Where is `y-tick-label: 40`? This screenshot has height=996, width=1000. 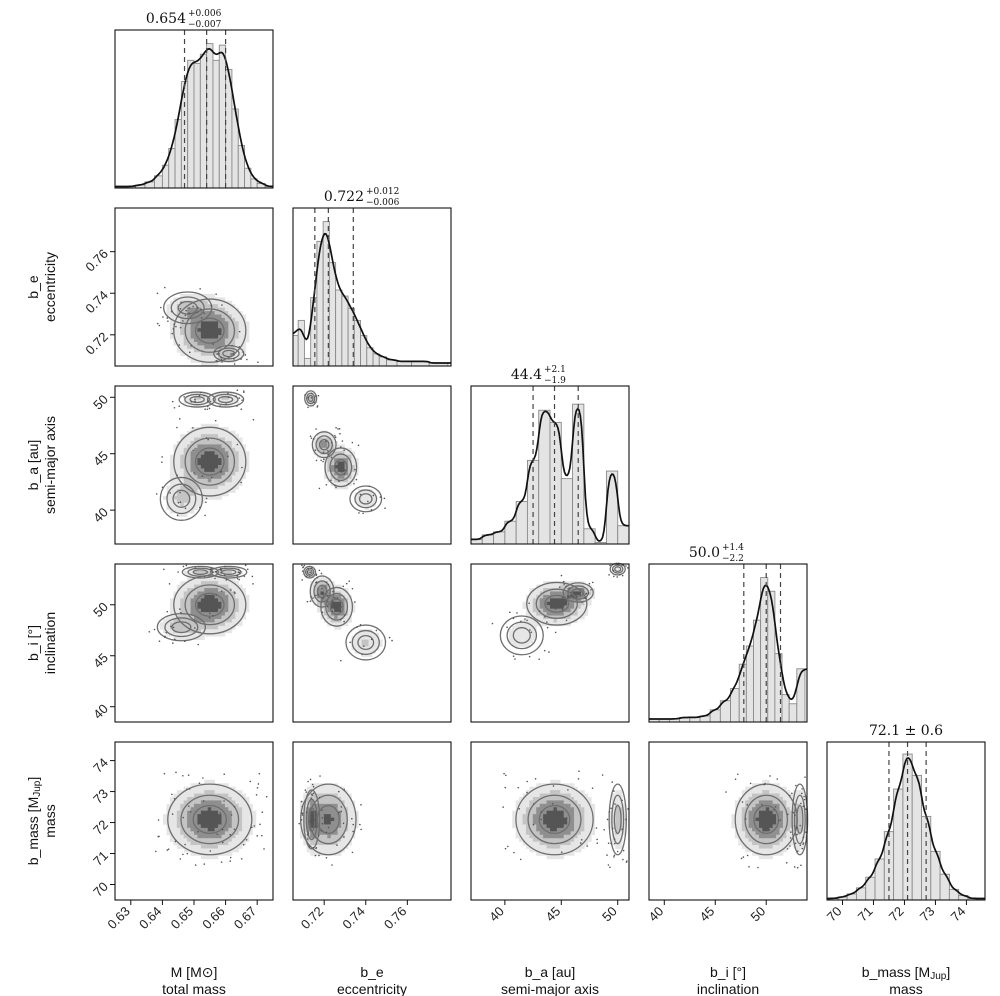 y-tick-label: 40 is located at coordinates (100, 711).